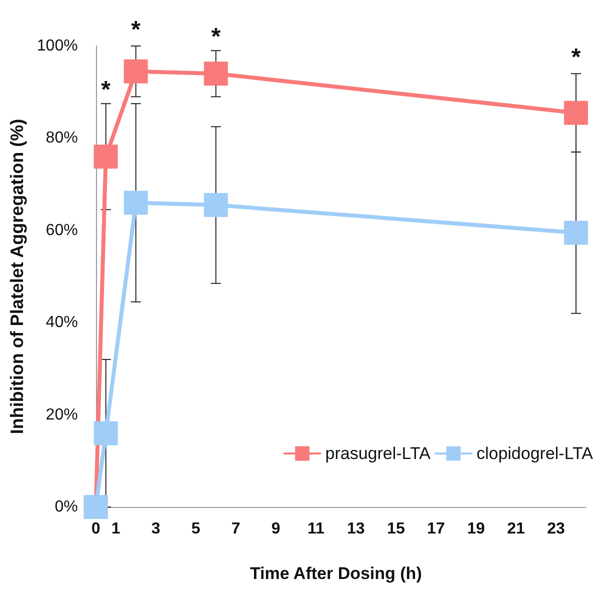  Describe the element at coordinates (95, 529) in the screenshot. I see `x-tick-label: 0` at that location.